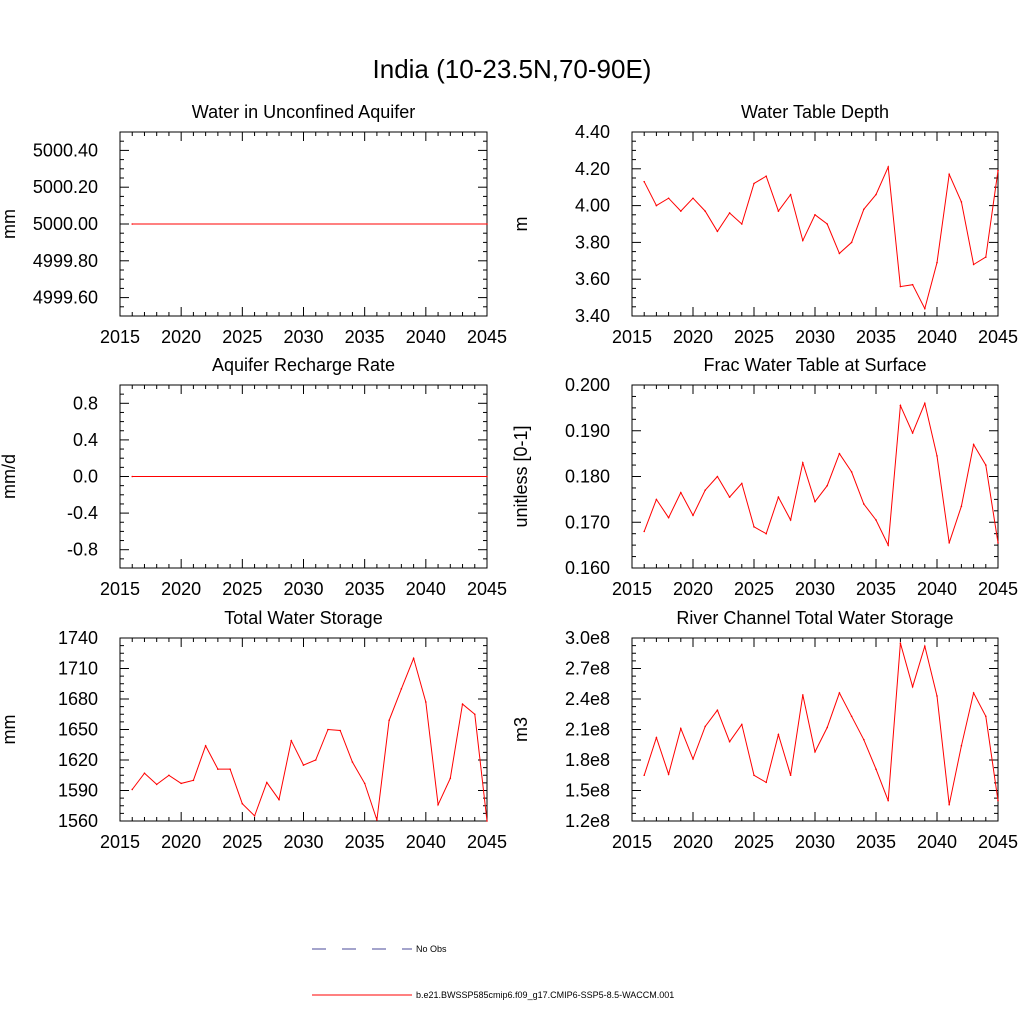 The width and height of the screenshot is (1024, 1024). What do you see at coordinates (592, 132) in the screenshot?
I see `y-tick-label: 4.40` at bounding box center [592, 132].